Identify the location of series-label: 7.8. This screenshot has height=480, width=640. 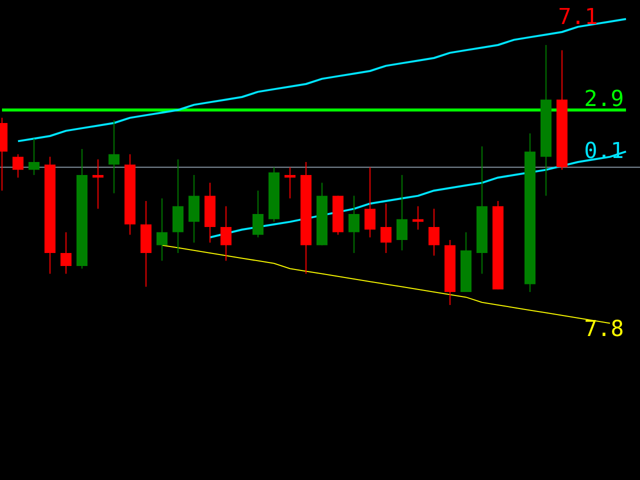
(604, 329).